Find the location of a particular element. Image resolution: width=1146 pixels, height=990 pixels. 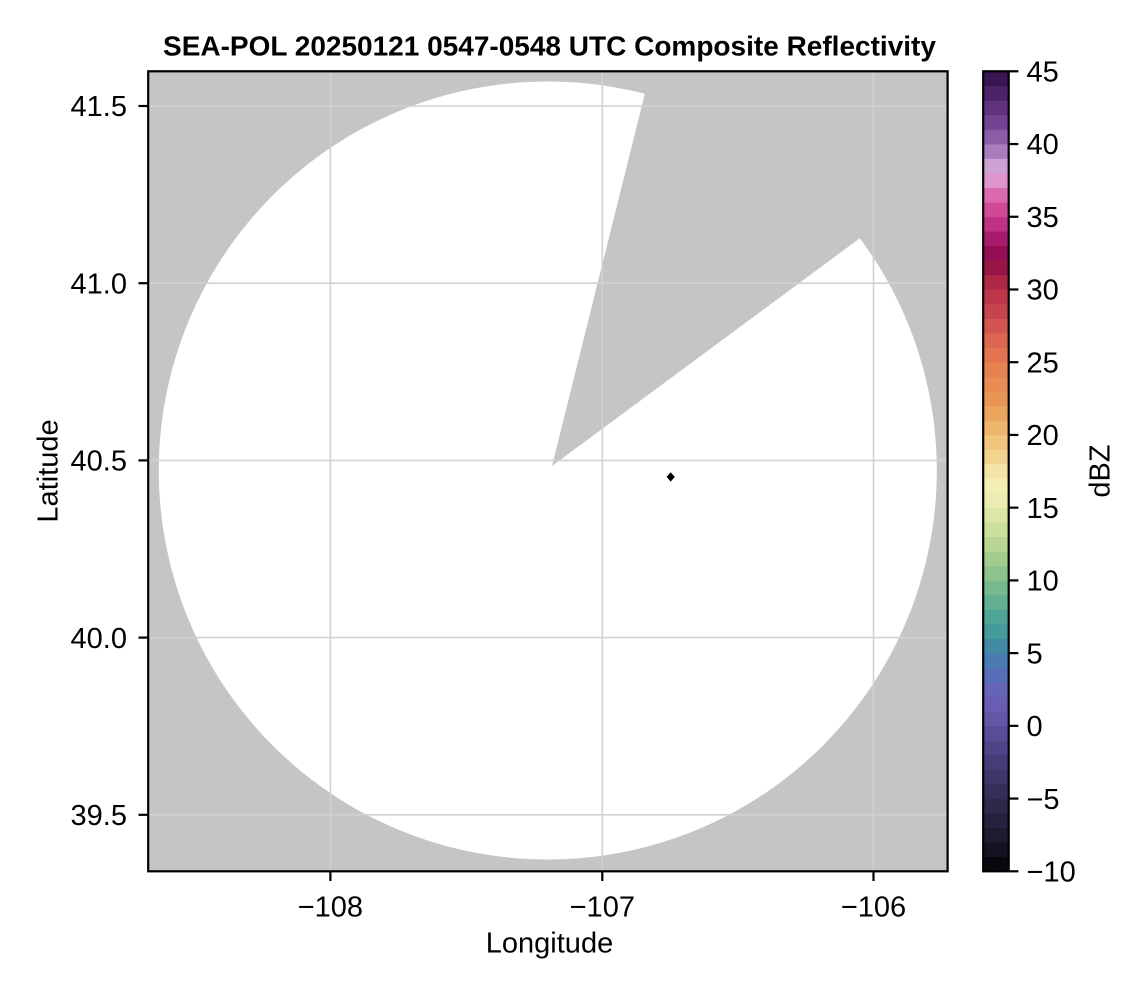

svg-text: −5 is located at coordinates (1043, 800).